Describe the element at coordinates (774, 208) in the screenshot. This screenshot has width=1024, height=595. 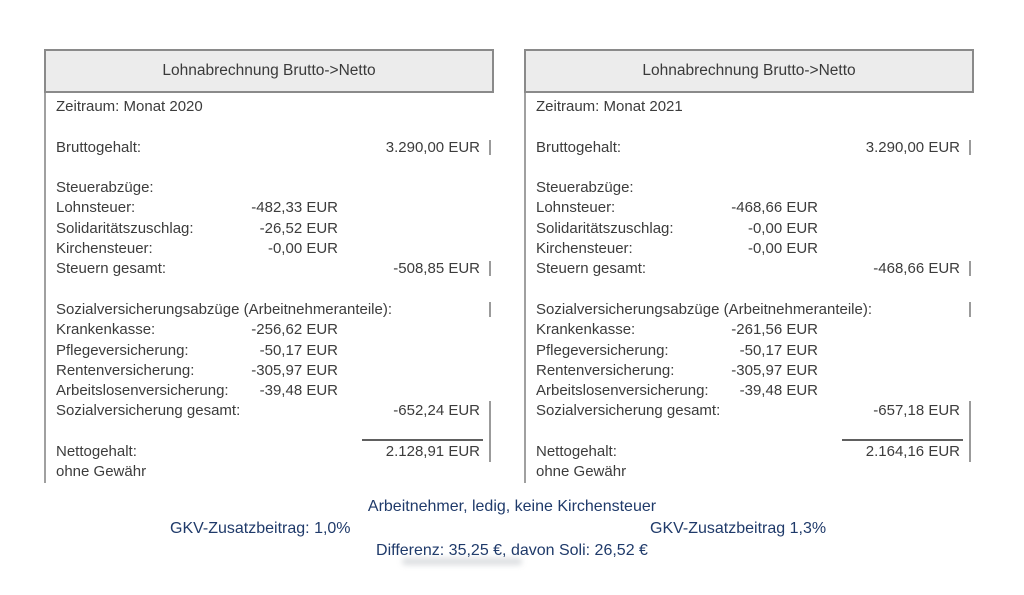
I see `row-amount: -468,66 EUR` at that location.